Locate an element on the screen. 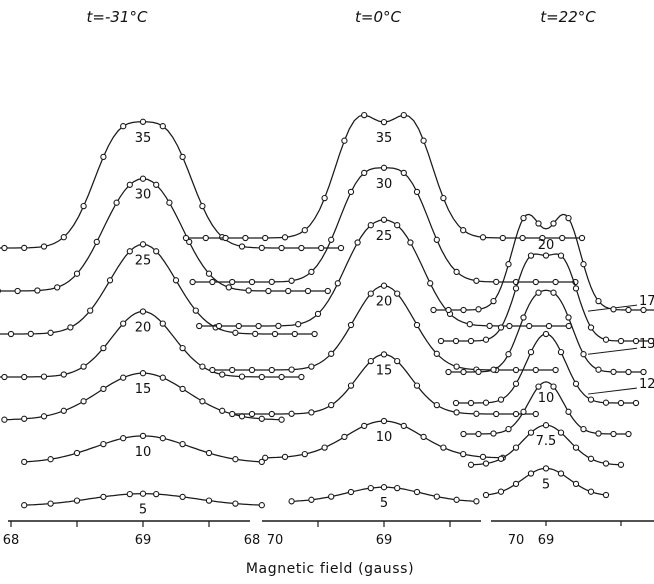  spectrum-series-7.5: 7.5 is located at coordinates (546, 445).